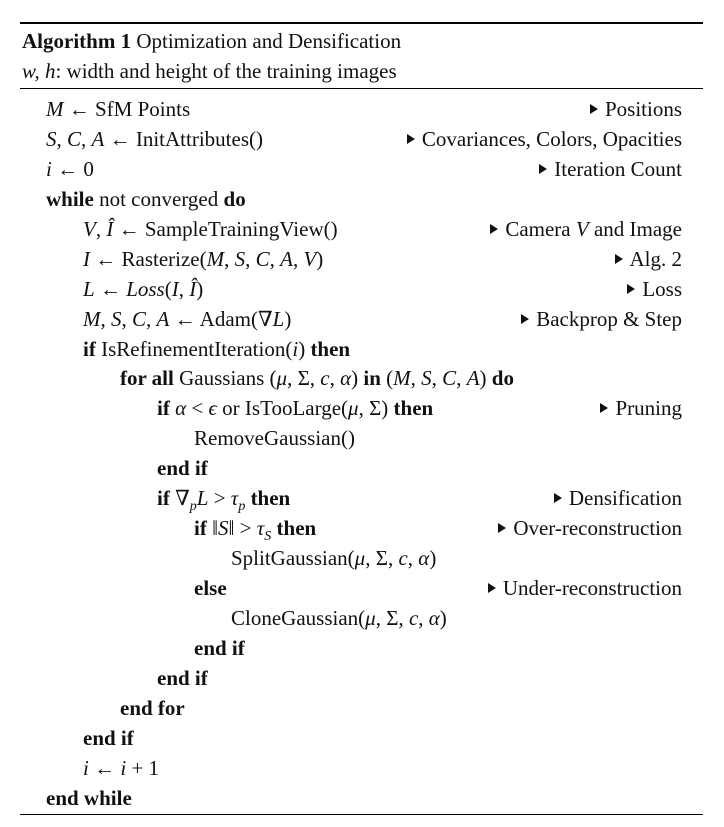 Image resolution: width=724 pixels, height=827 pixels. Describe the element at coordinates (39, 71) in the screenshot. I see `input-vars: w, h` at that location.